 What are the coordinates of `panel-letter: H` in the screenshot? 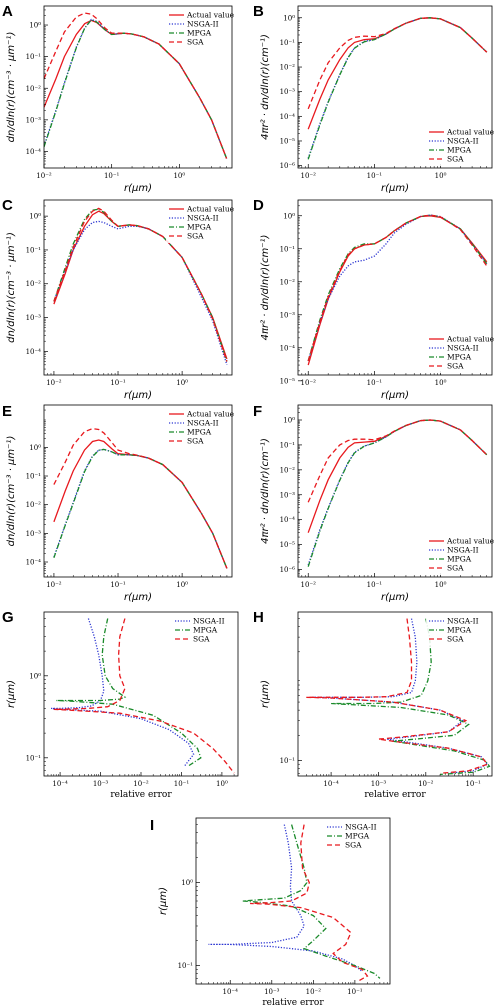 It's located at (258, 617).